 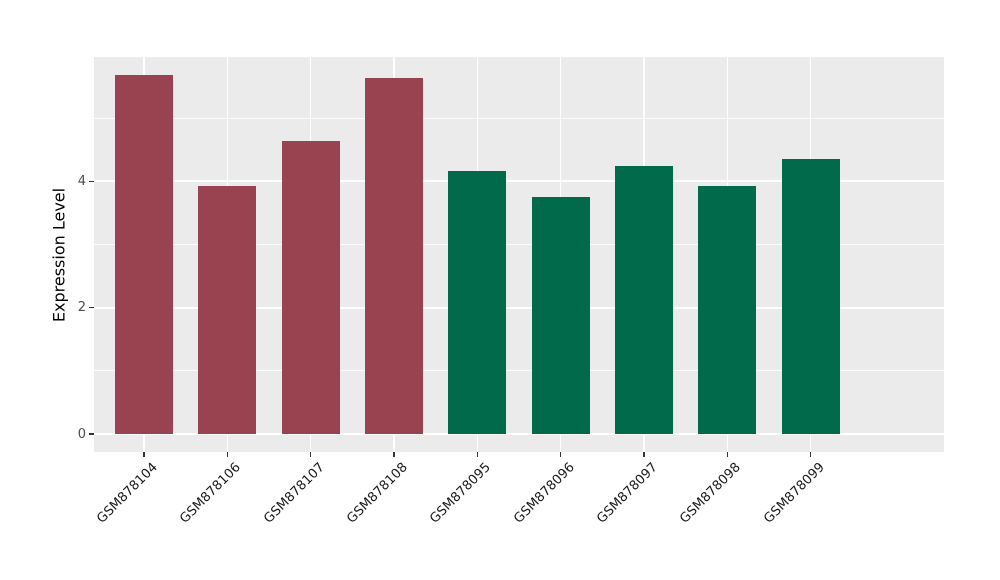 What do you see at coordinates (81, 308) in the screenshot?
I see `y-axis-tick-label: 2` at bounding box center [81, 308].